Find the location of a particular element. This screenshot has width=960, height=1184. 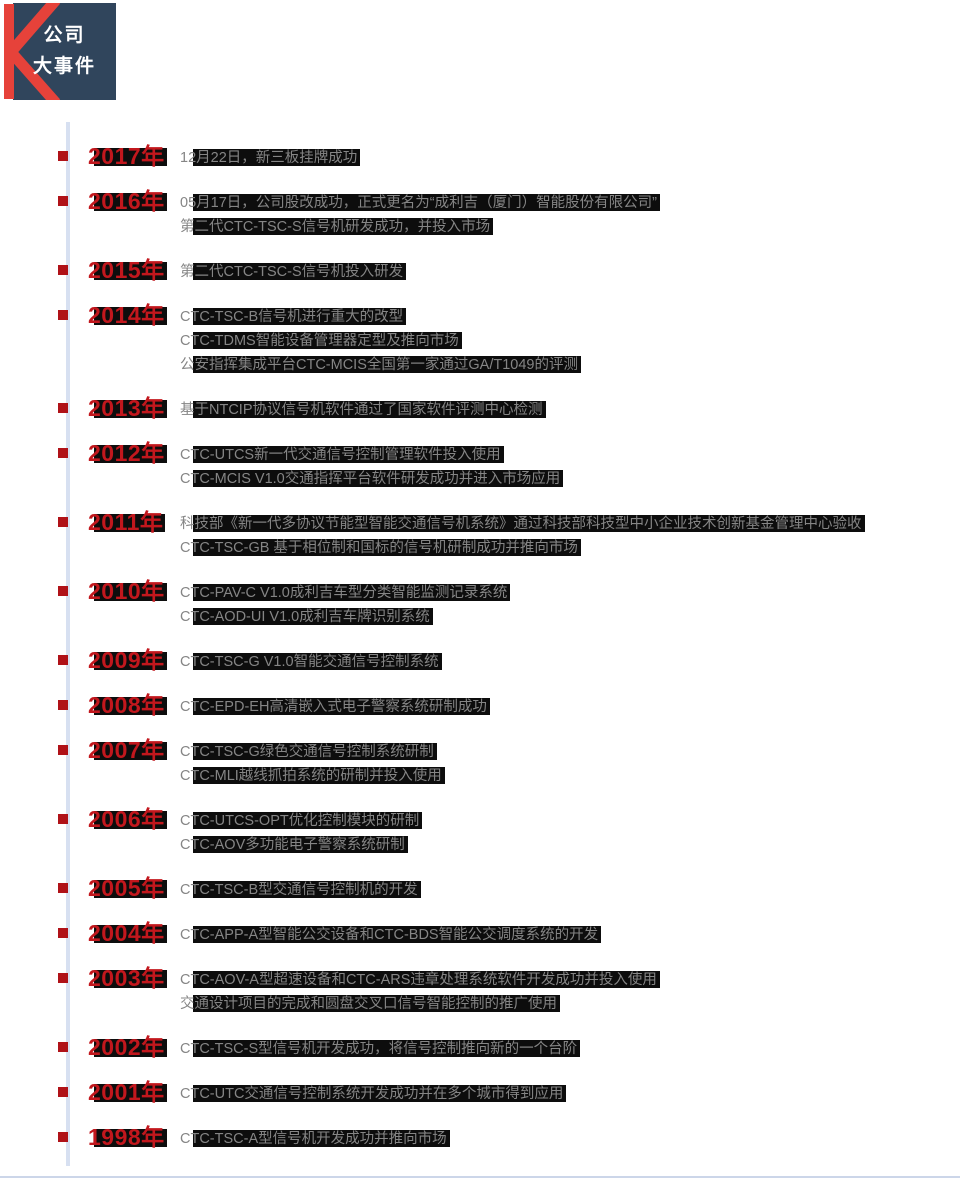

text-highlight: CTC-UTCS新一代交通信号控制管理软件投入使用 is located at coordinates (342, 455).